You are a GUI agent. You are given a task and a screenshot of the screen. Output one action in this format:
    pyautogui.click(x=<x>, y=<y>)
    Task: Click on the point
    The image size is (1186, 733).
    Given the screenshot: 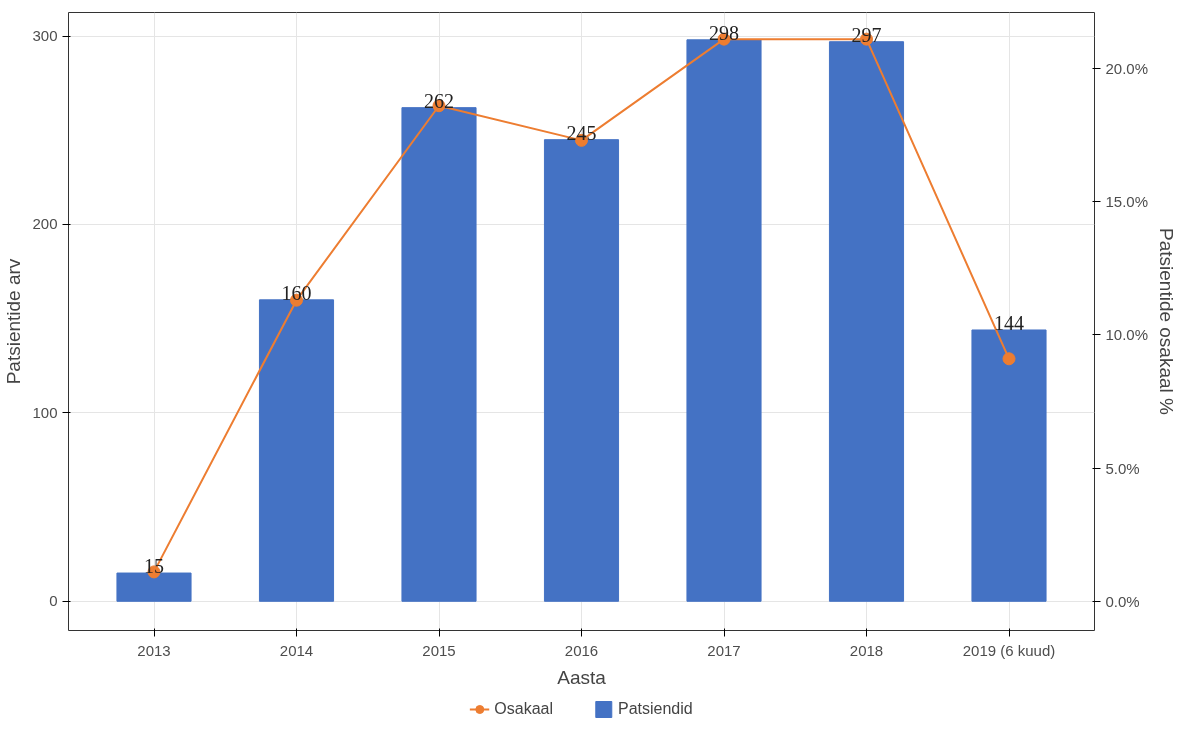 What is the action you would take?
    pyautogui.click(x=1009, y=359)
    